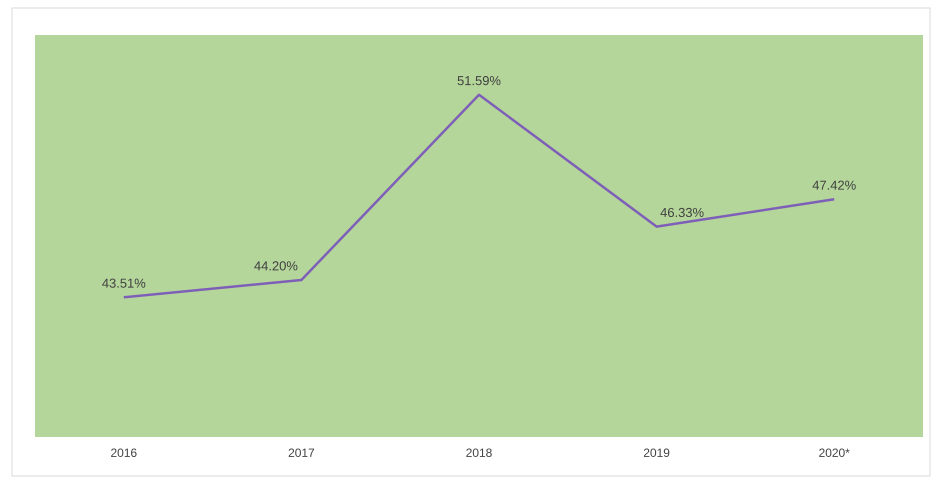 The image size is (937, 486). What do you see at coordinates (682, 213) in the screenshot?
I see `data-label: 46.33%` at bounding box center [682, 213].